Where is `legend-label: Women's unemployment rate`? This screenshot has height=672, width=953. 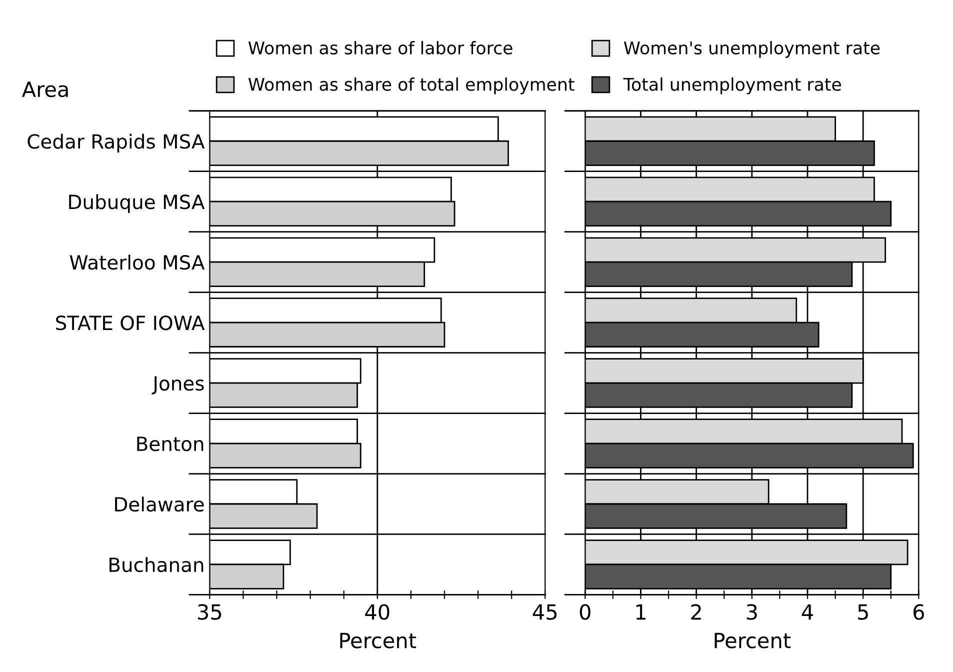 legend-label: Women's unemployment rate is located at coordinates (752, 49).